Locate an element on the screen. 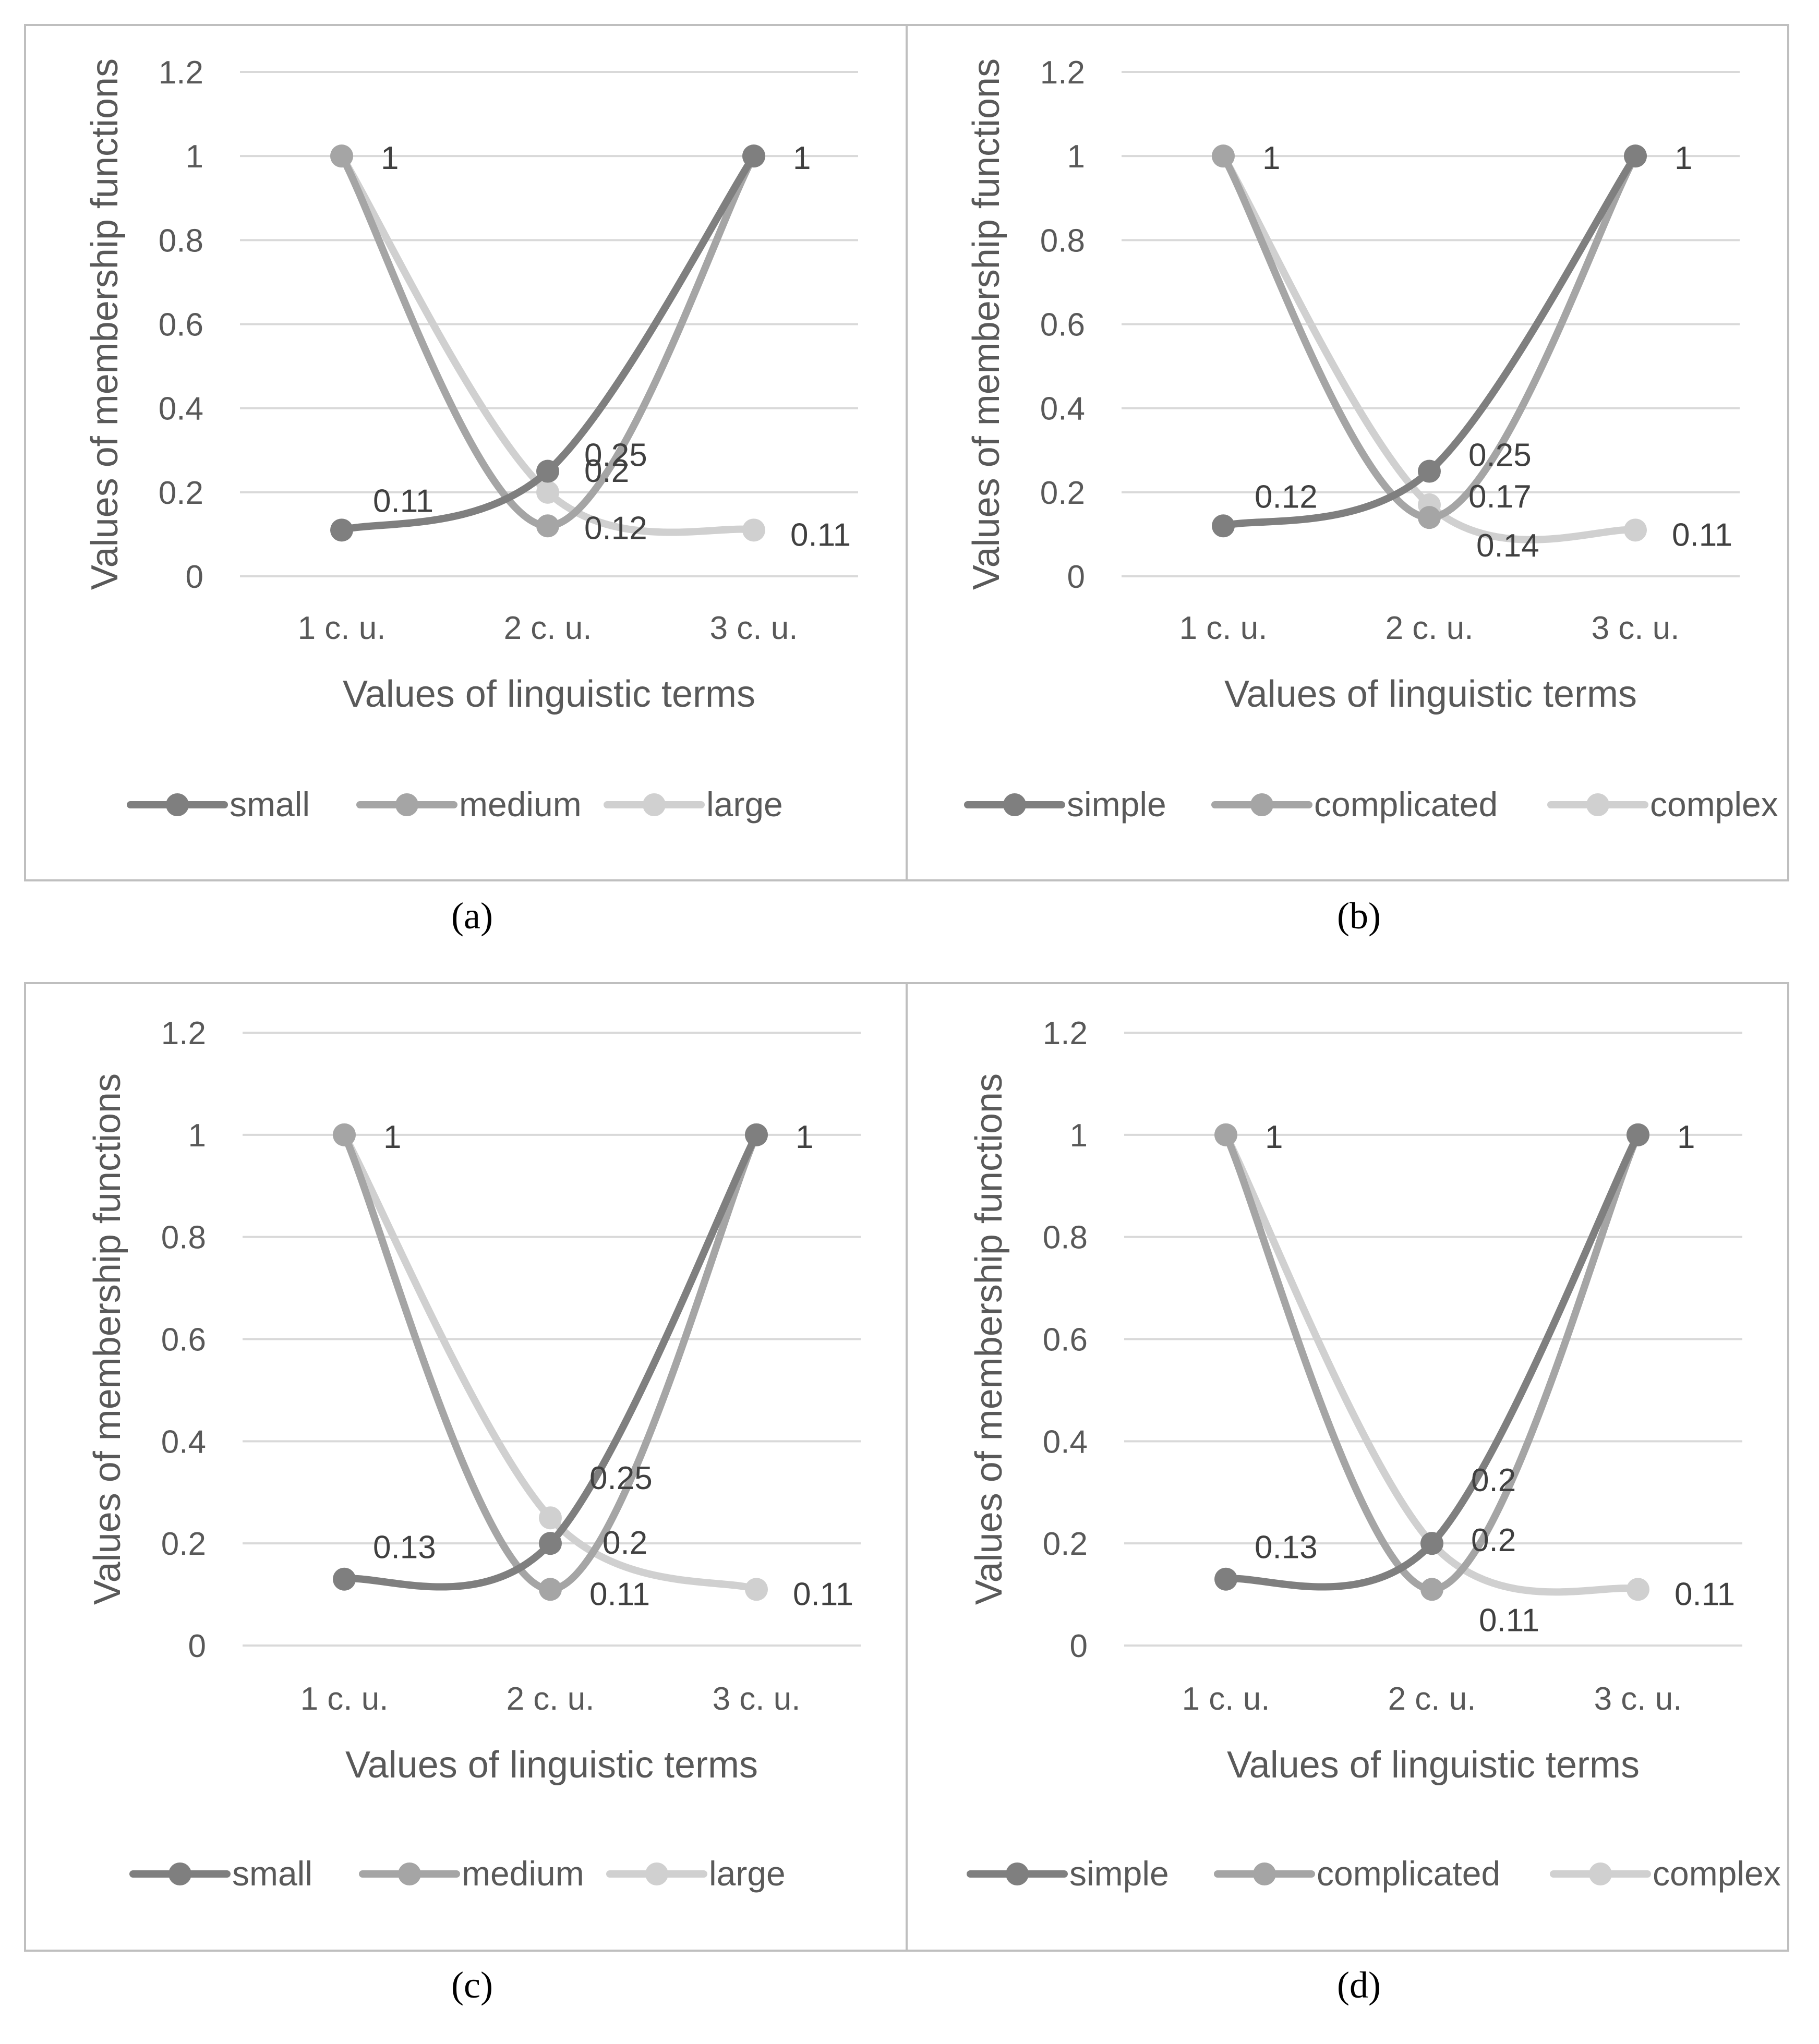 Image resolution: width=1819 pixels, height=2044 pixels. legend-label-small: small is located at coordinates (270, 804).